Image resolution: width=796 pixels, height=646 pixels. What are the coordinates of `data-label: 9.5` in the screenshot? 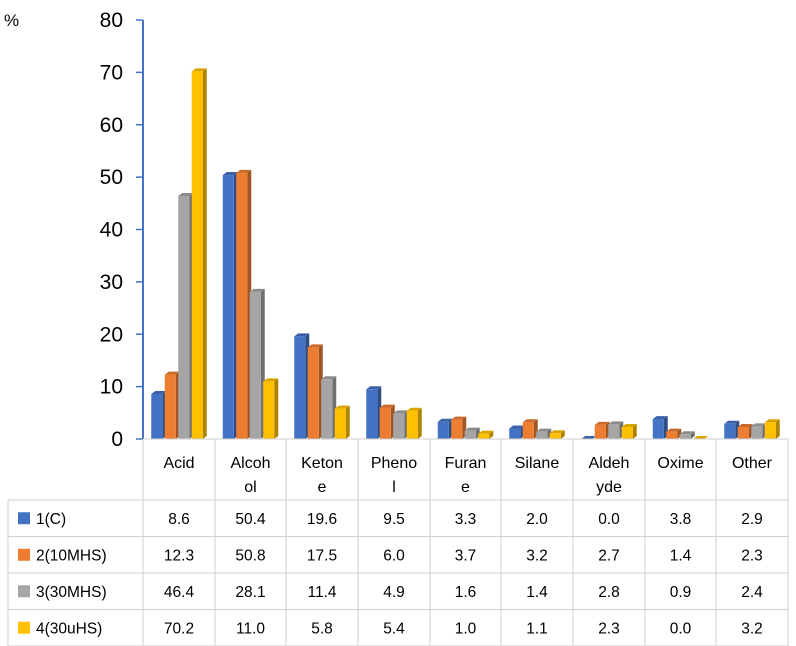 It's located at (394, 519).